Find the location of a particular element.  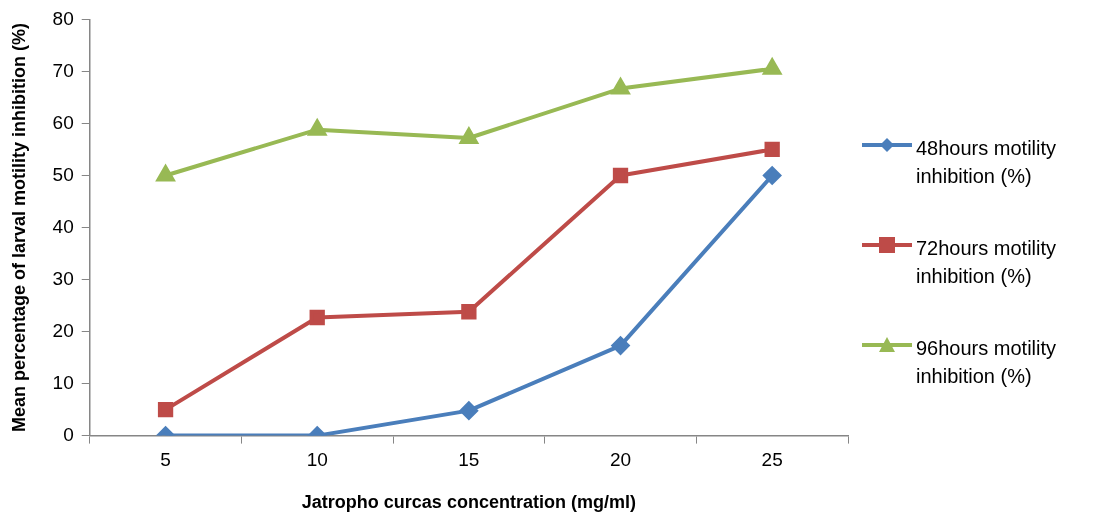

y-tick-label: 20 is located at coordinates (63, 330).